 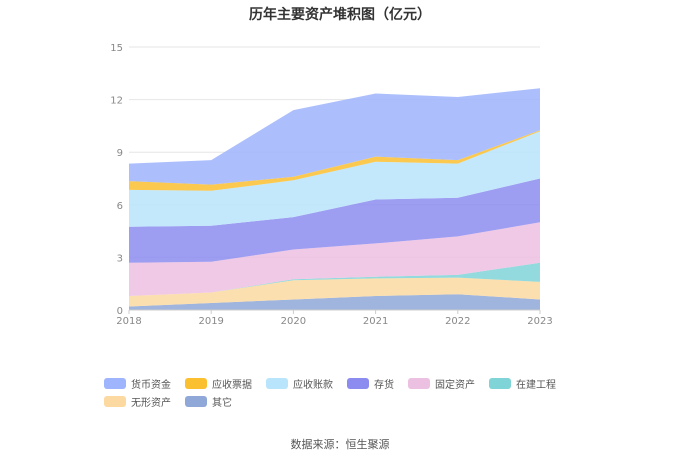 What do you see at coordinates (151, 385) in the screenshot?
I see `legend-label: 货币资金` at bounding box center [151, 385].